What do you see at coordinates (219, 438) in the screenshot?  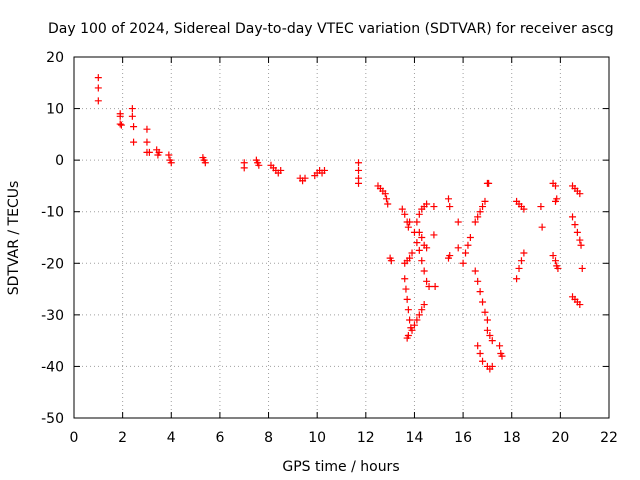 I see `x-tick-label: 6` at bounding box center [219, 438].